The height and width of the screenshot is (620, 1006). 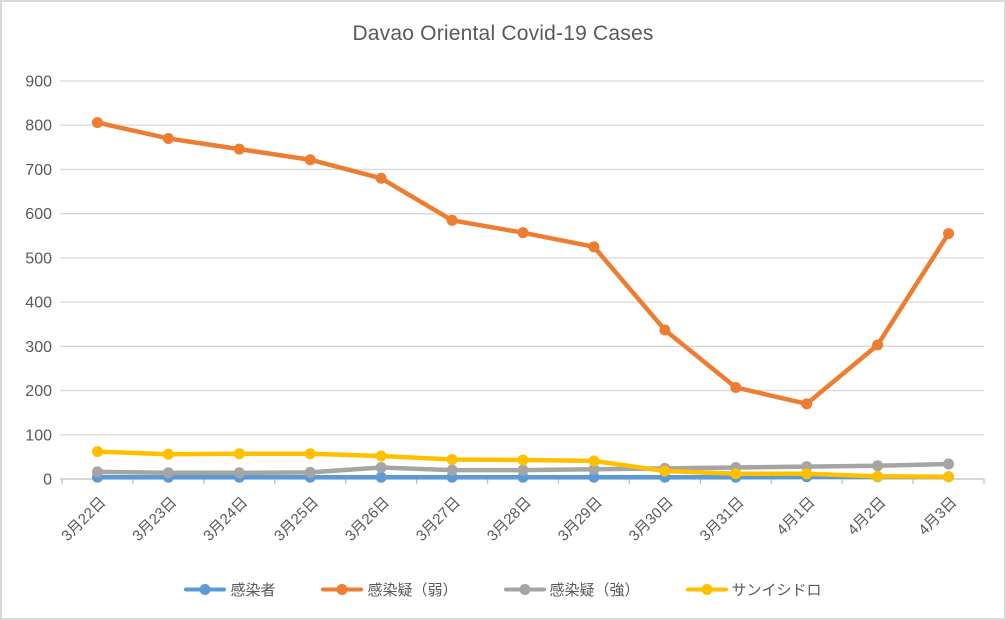 I want to click on y-axis-tick-label: 200, so click(x=38, y=391).